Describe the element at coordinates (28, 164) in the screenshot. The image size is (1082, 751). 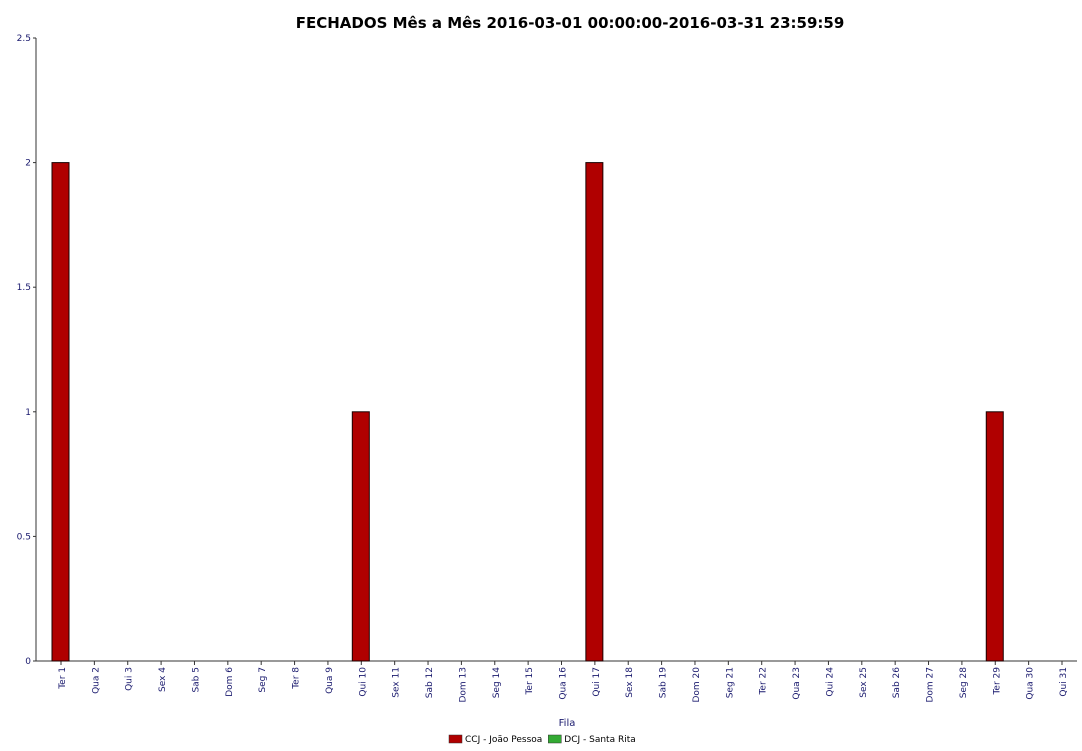
I see `y-tick-label: 2` at that location.